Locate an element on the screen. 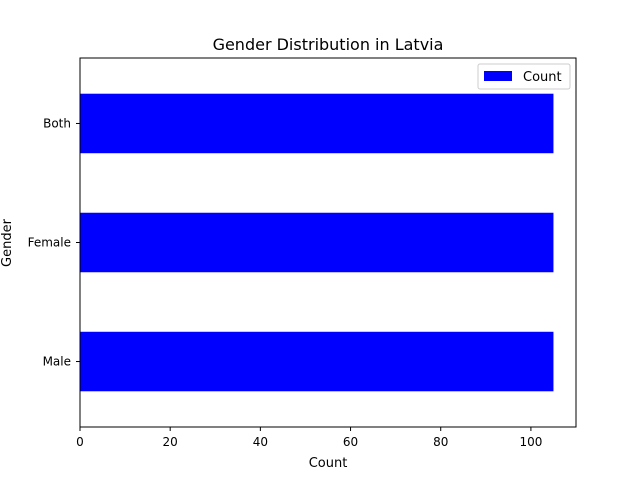 The height and width of the screenshot is (480, 640). x-tick-label: 80 is located at coordinates (440, 442).